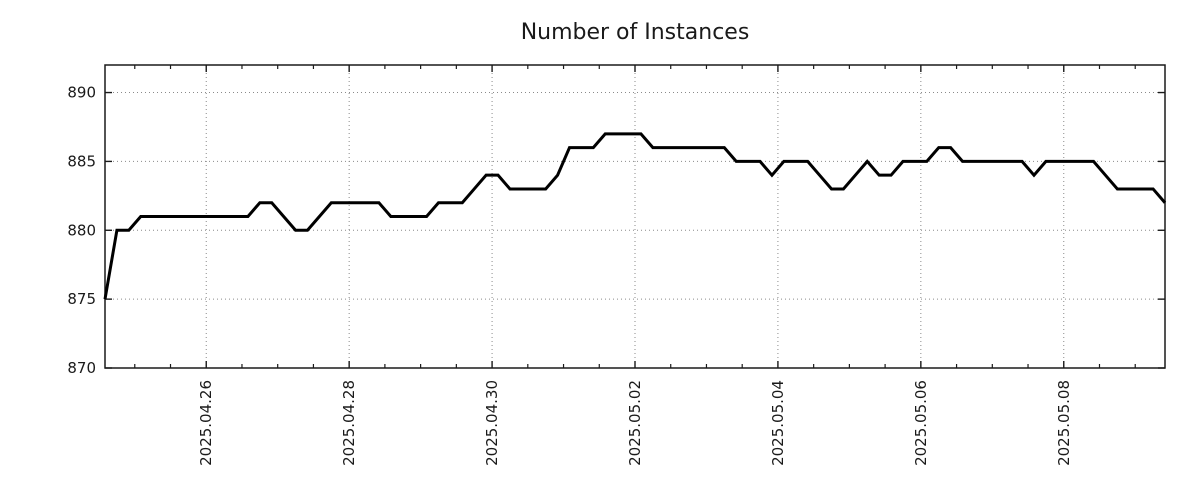 The image size is (1200, 500). Describe the element at coordinates (1064, 423) in the screenshot. I see `x-tick-label: 2025.05.08` at that location.